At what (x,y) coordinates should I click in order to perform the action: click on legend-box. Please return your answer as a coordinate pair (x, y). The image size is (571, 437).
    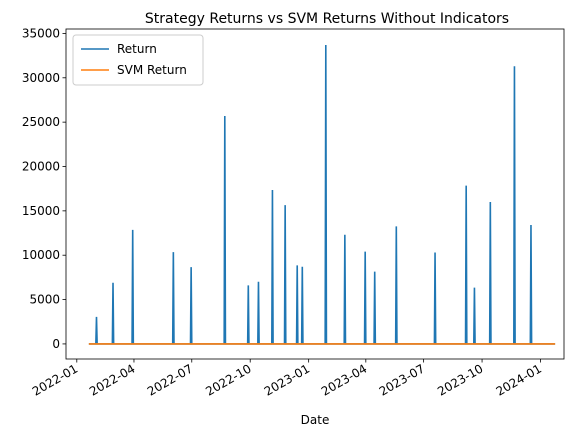
    Looking at the image, I should click on (138, 60).